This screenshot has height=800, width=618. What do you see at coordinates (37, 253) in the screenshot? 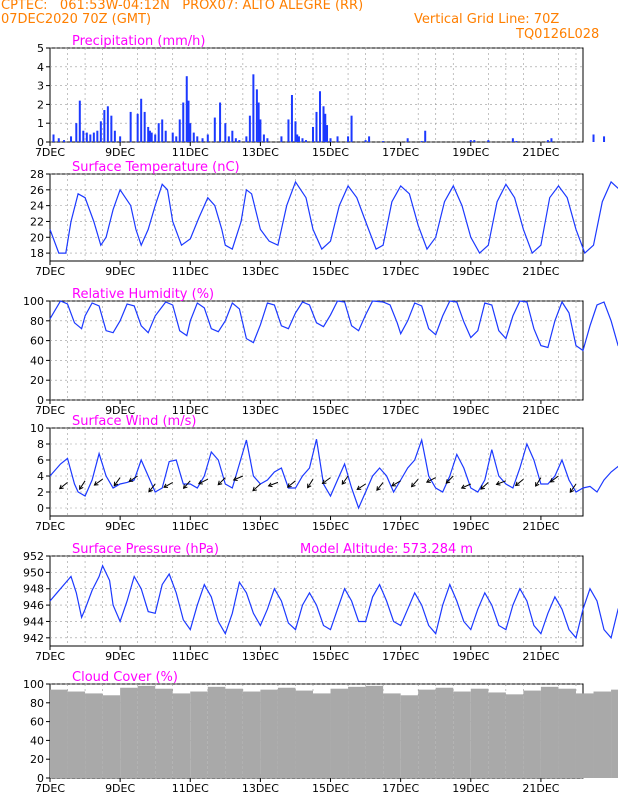
I see `y-tick-label: 18` at bounding box center [37, 253].